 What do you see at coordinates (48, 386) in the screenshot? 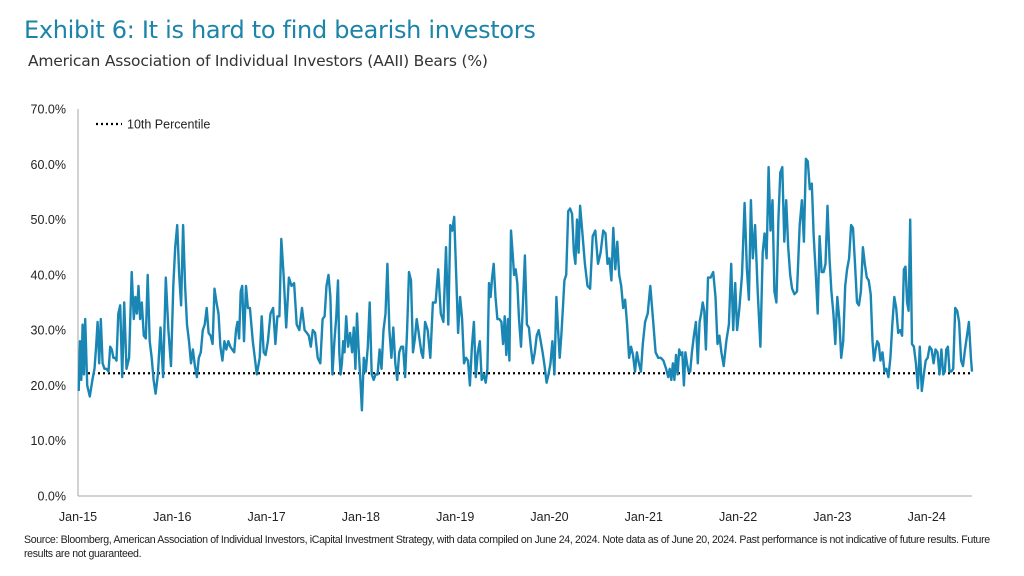
I see `y-tick-label: 20.0%` at bounding box center [48, 386].